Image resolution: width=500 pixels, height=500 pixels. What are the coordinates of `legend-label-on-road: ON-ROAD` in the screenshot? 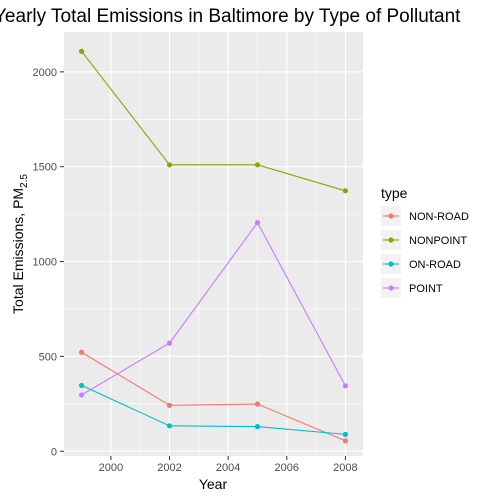 It's located at (435, 265).